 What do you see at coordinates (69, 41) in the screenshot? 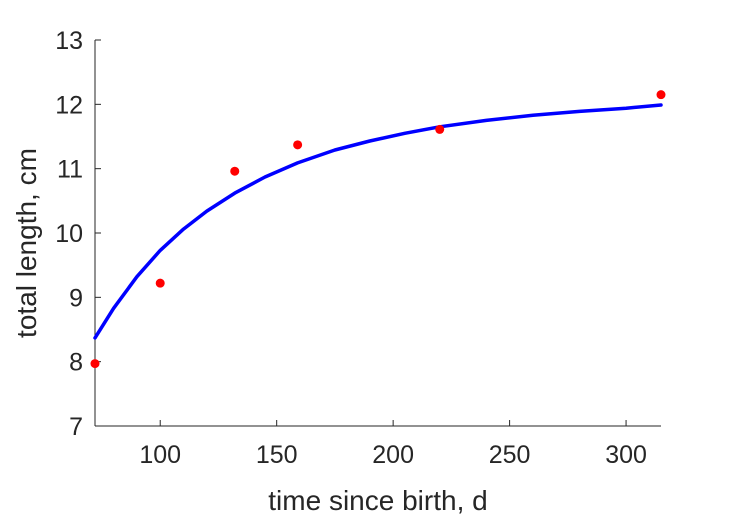
I see `y-tick-label: 13` at bounding box center [69, 41].